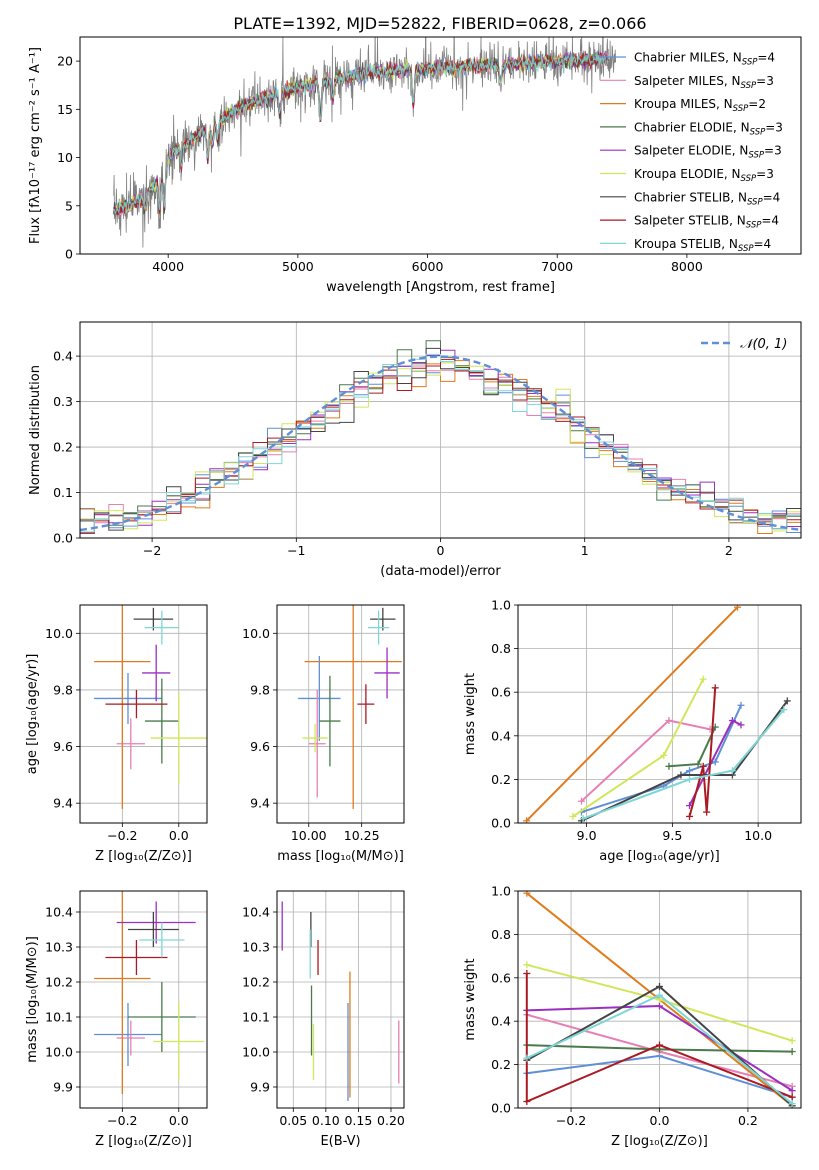 This screenshot has height=1170, width=819. What do you see at coordinates (501, 977) in the screenshot?
I see `weight_vs_z-ytick-label: 0.6` at bounding box center [501, 977].